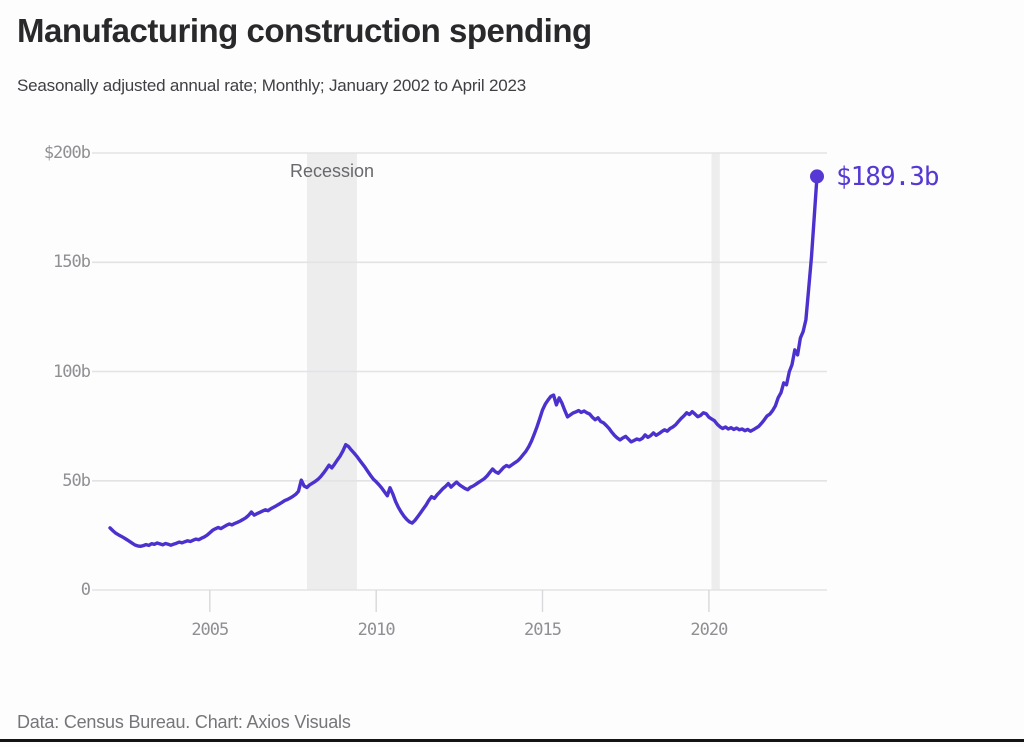 Image resolution: width=1024 pixels, height=747 pixels. Describe the element at coordinates (332, 171) in the screenshot. I see `recession-annotation: Recession` at that location.